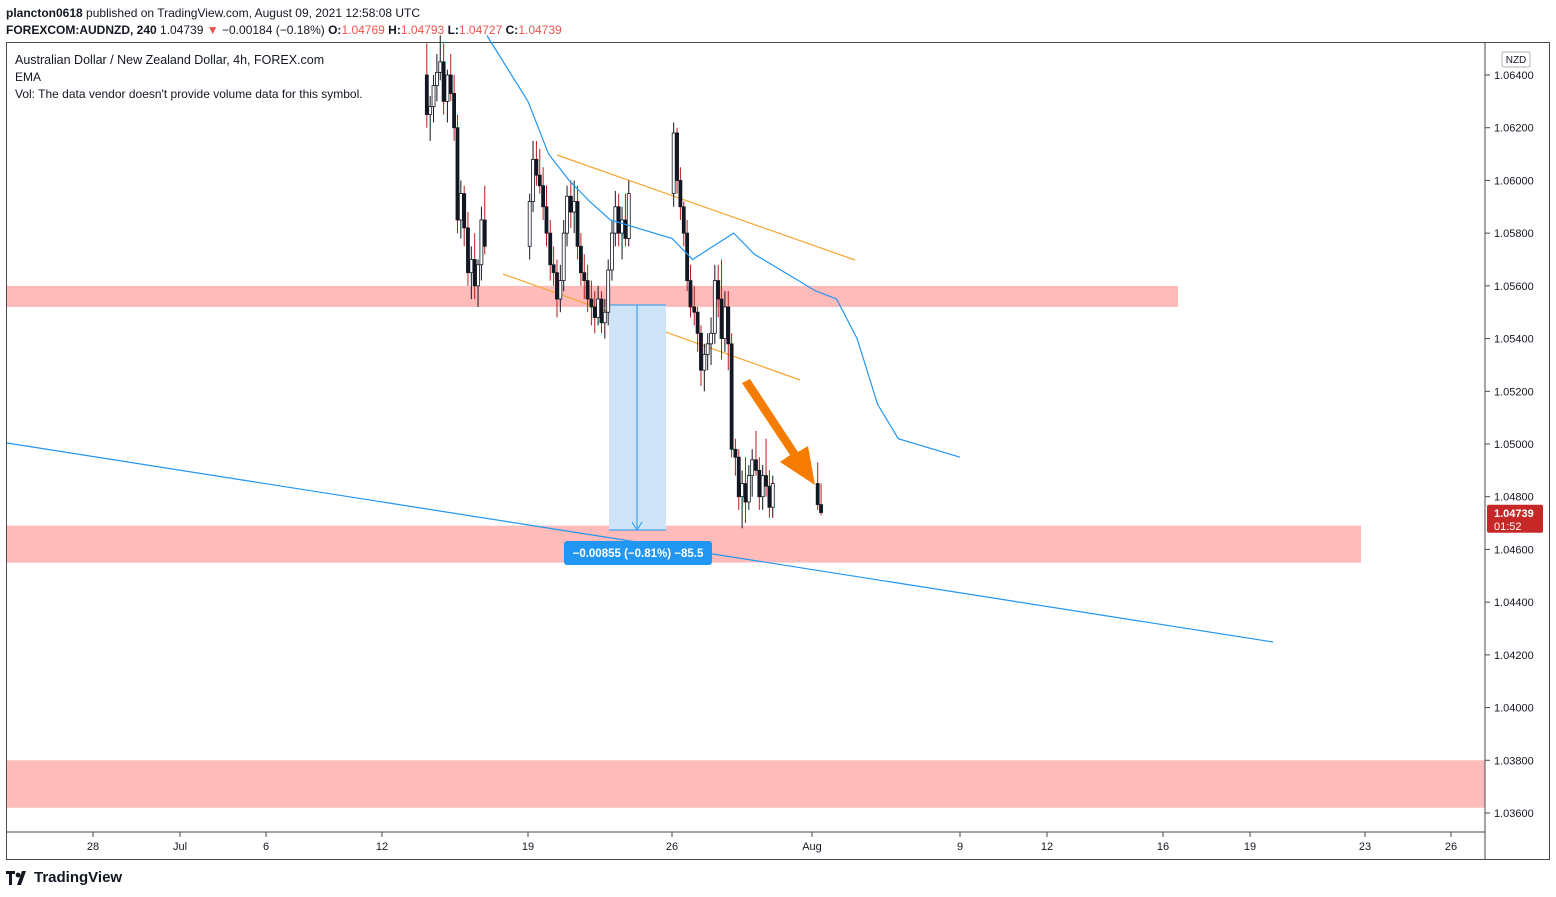 Image resolution: width=1556 pixels, height=897 pixels. What do you see at coordinates (1514, 814) in the screenshot?
I see `price-tick-label: 1.03600` at bounding box center [1514, 814].